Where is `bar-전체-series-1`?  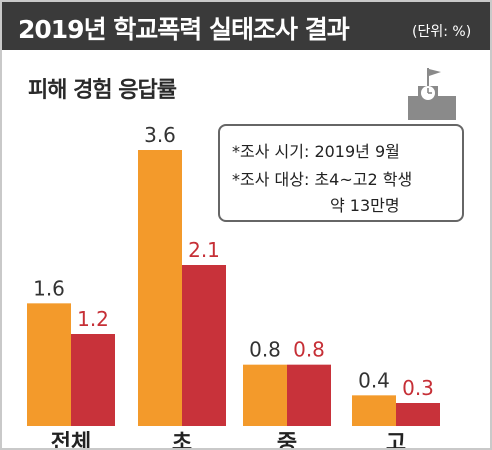 bar-전체-series-1 is located at coordinates (49, 364).